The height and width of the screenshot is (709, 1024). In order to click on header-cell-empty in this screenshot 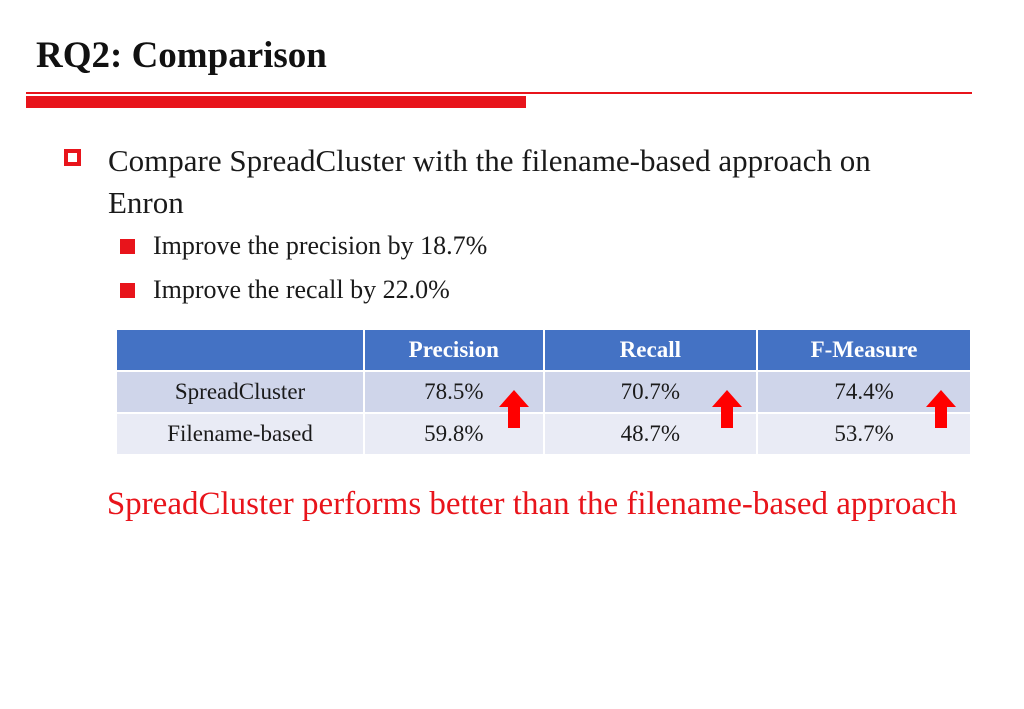, I will do `click(241, 351)`.